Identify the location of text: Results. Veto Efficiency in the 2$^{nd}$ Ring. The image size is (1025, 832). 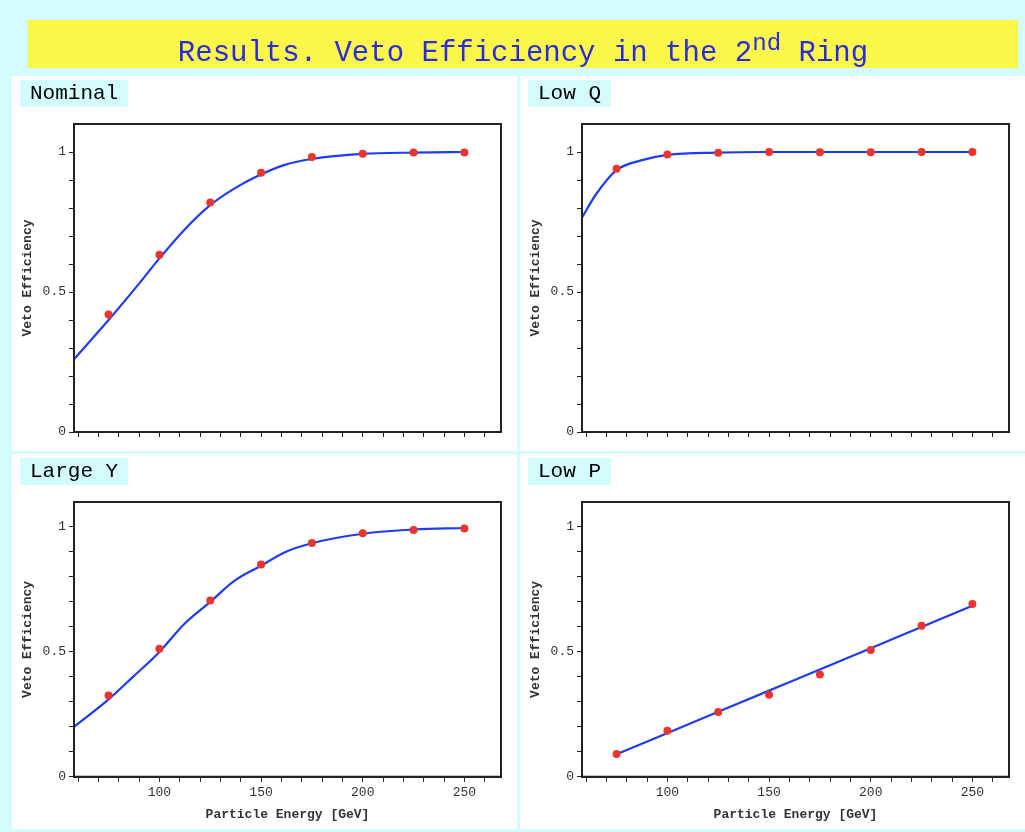
(523, 45).